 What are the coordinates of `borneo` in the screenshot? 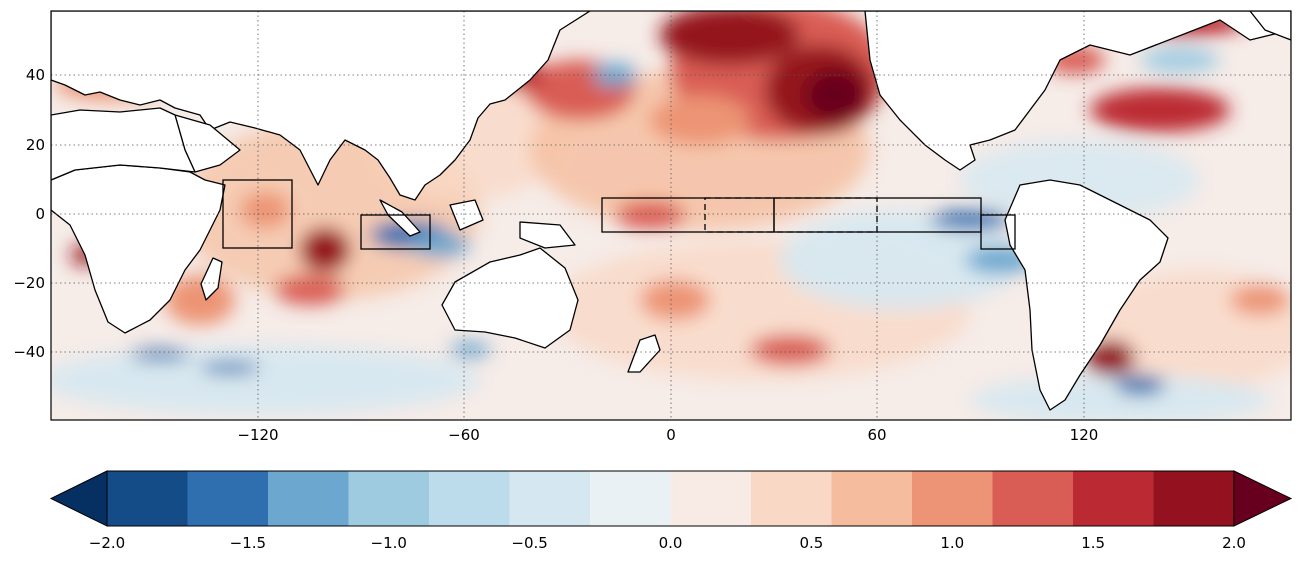 It's located at (466, 215).